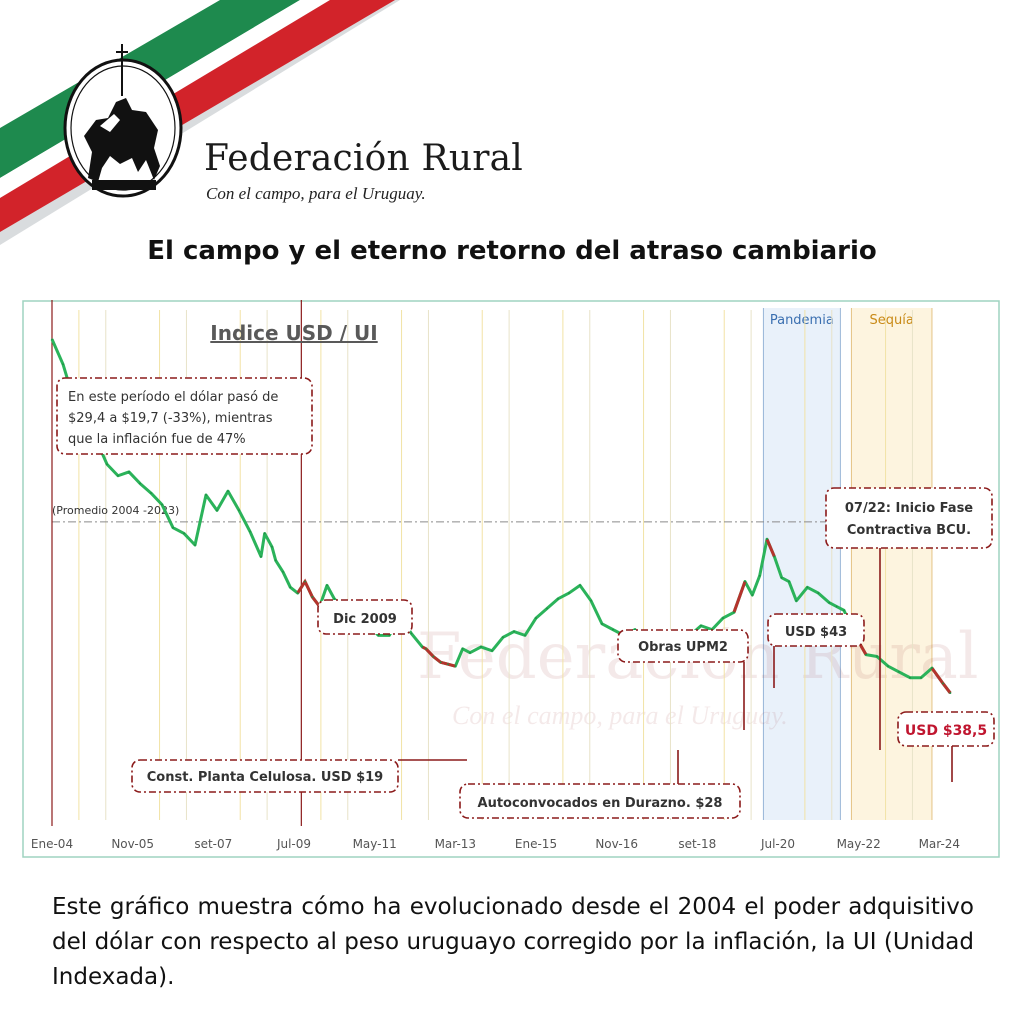 This screenshot has height=1024, width=1024. I want to click on annotation-upm2-text: Obras UPM2, so click(683, 647).